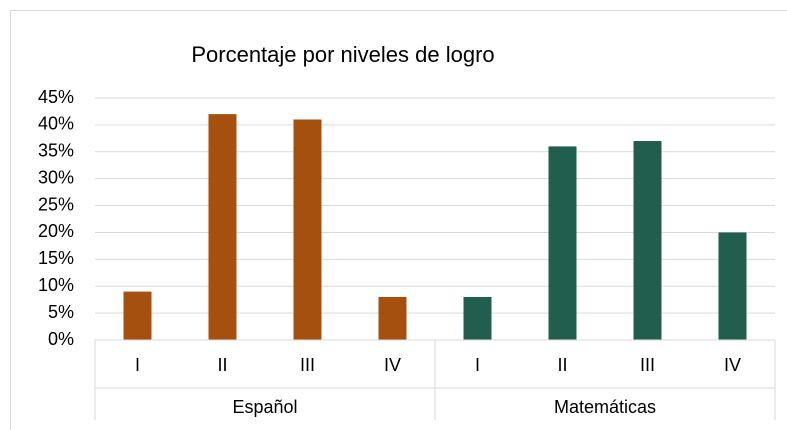  I want to click on y-tick-label: 30%, so click(56, 177).